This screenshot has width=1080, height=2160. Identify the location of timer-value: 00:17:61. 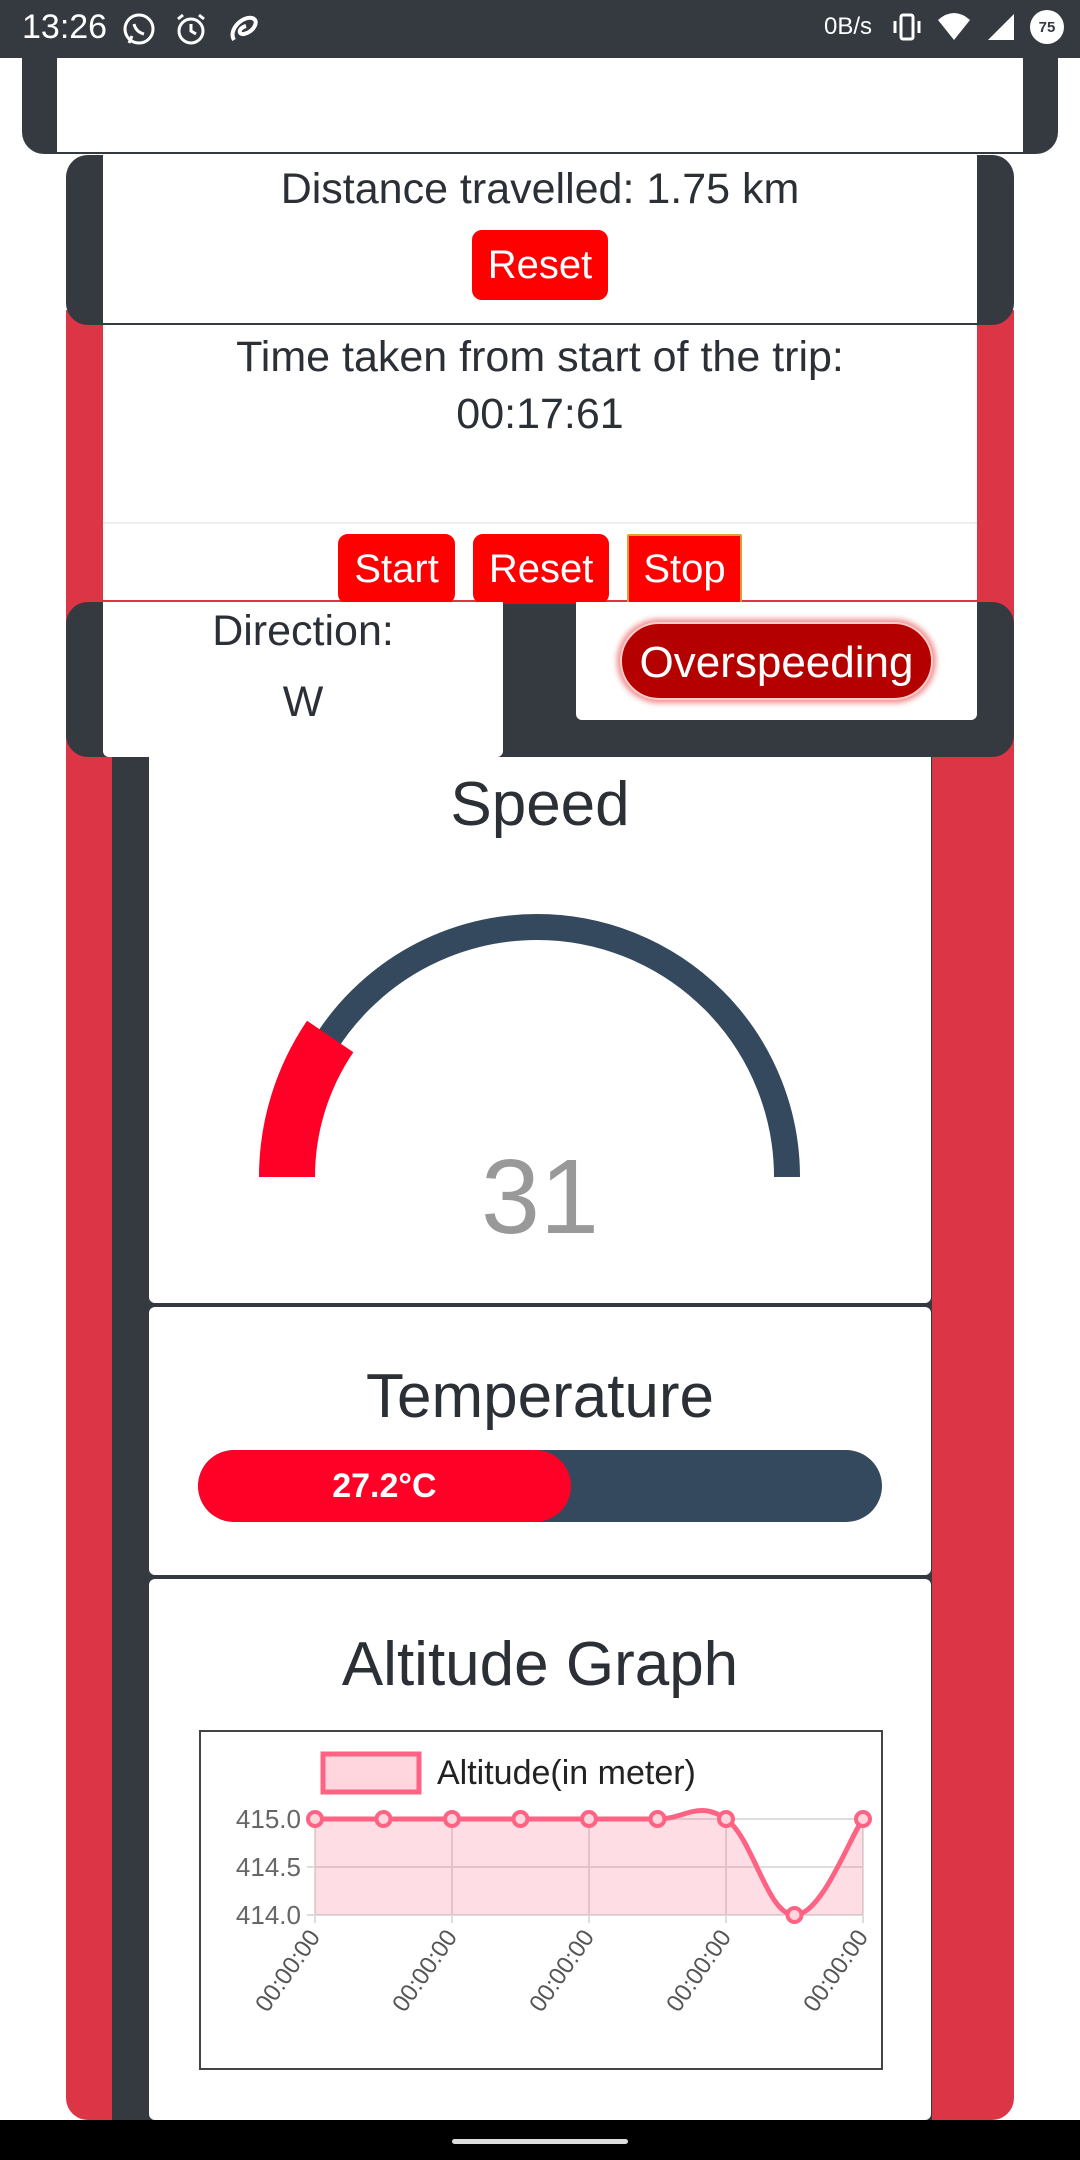
(540, 414).